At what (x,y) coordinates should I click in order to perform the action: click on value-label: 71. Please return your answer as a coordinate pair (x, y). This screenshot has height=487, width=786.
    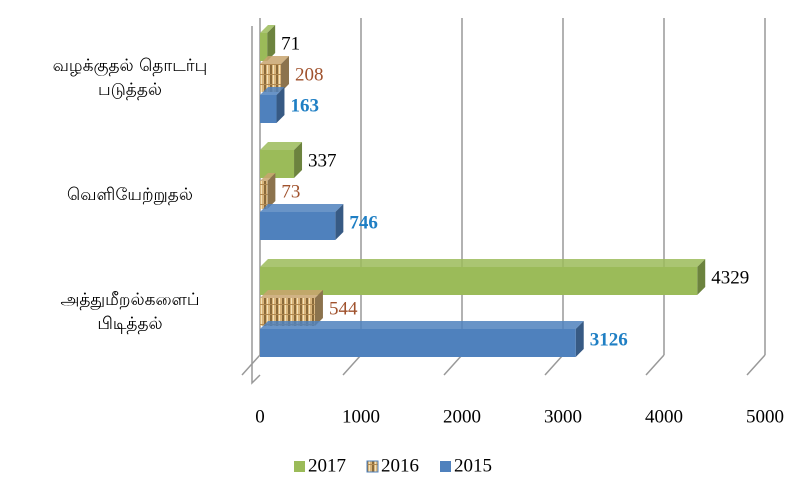
    Looking at the image, I should click on (290, 43).